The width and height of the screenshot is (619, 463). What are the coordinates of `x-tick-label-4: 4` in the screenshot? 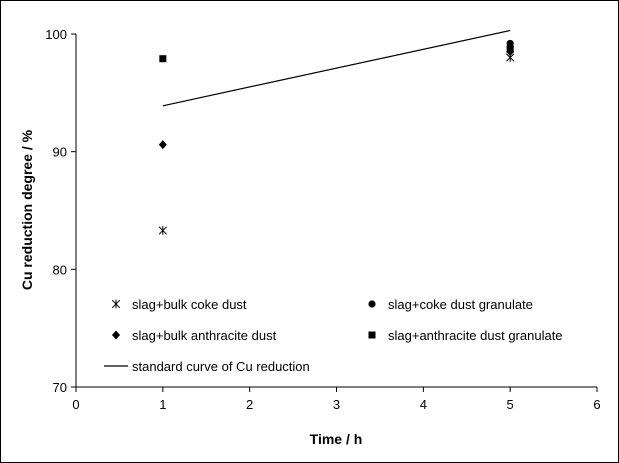 It's located at (423, 404).